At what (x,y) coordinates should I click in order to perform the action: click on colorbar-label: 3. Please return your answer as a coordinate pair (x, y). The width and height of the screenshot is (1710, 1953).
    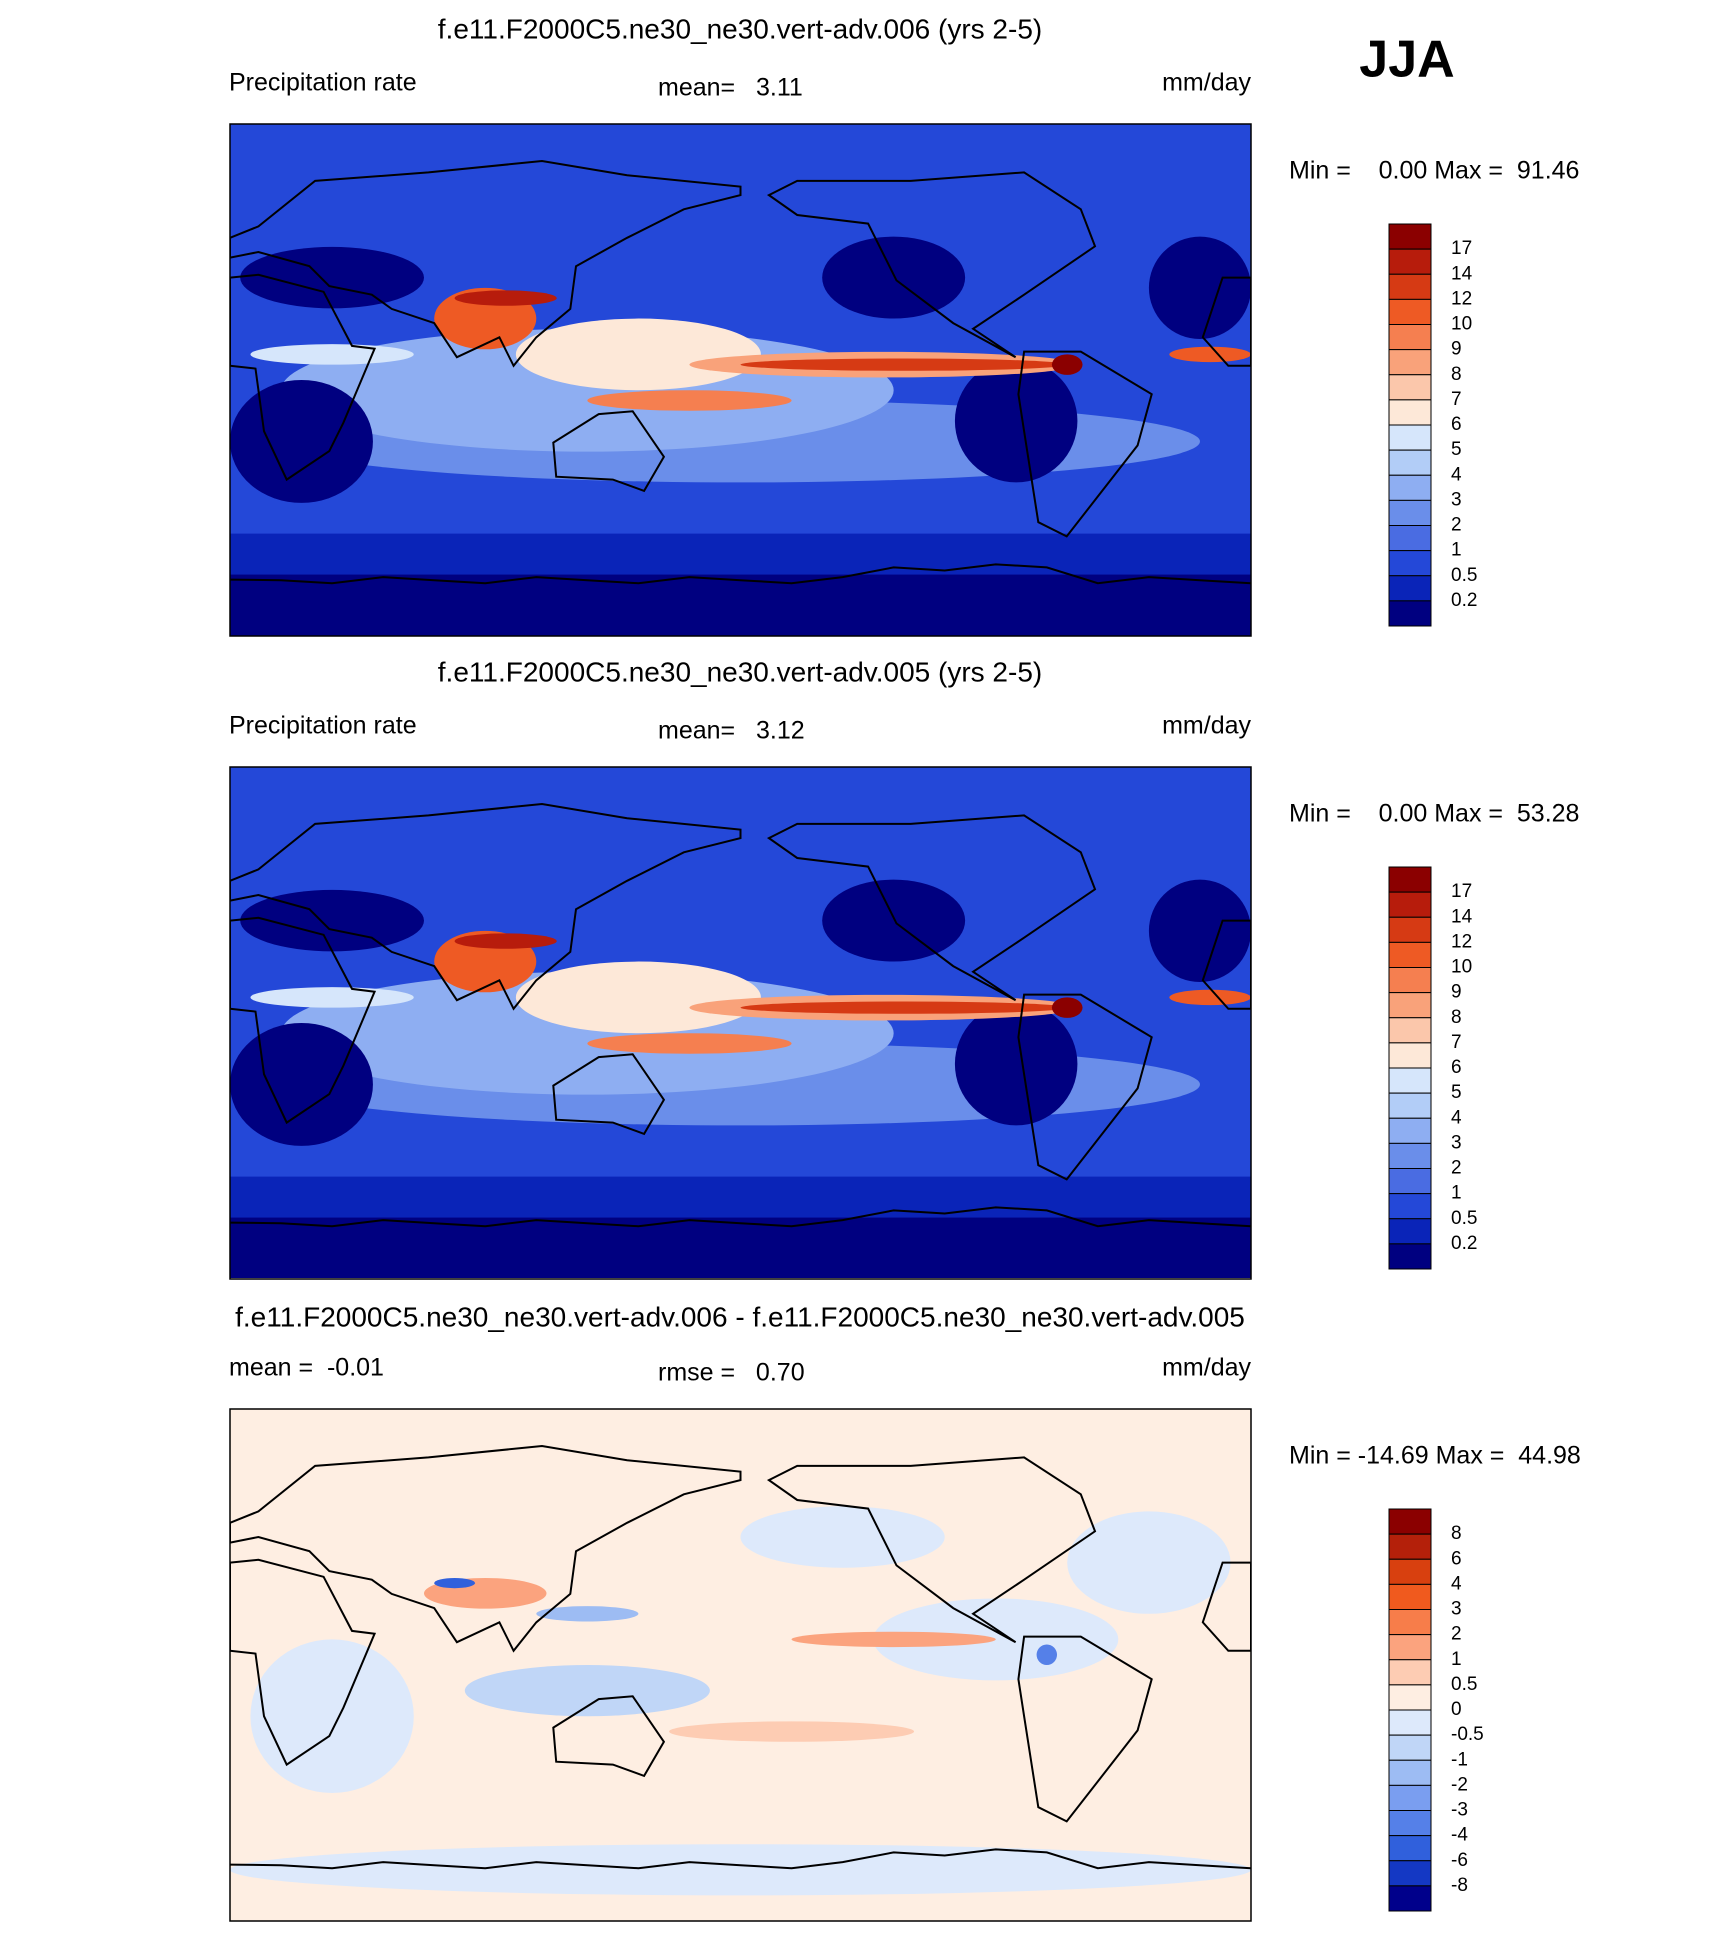
    Looking at the image, I should click on (1456, 1609).